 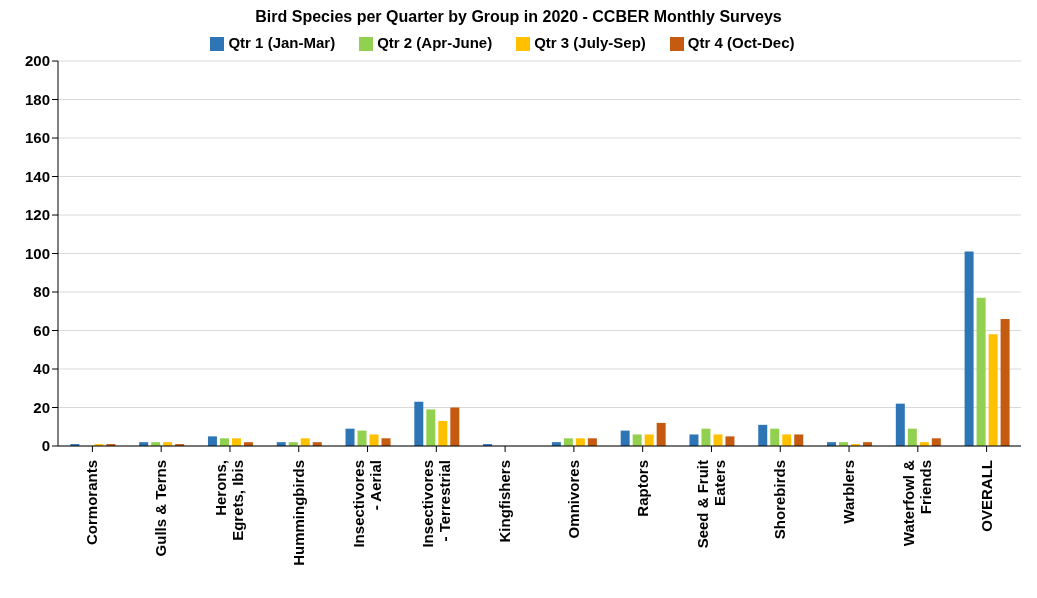 What do you see at coordinates (37, 99) in the screenshot?
I see `y-tick-label: 180` at bounding box center [37, 99].